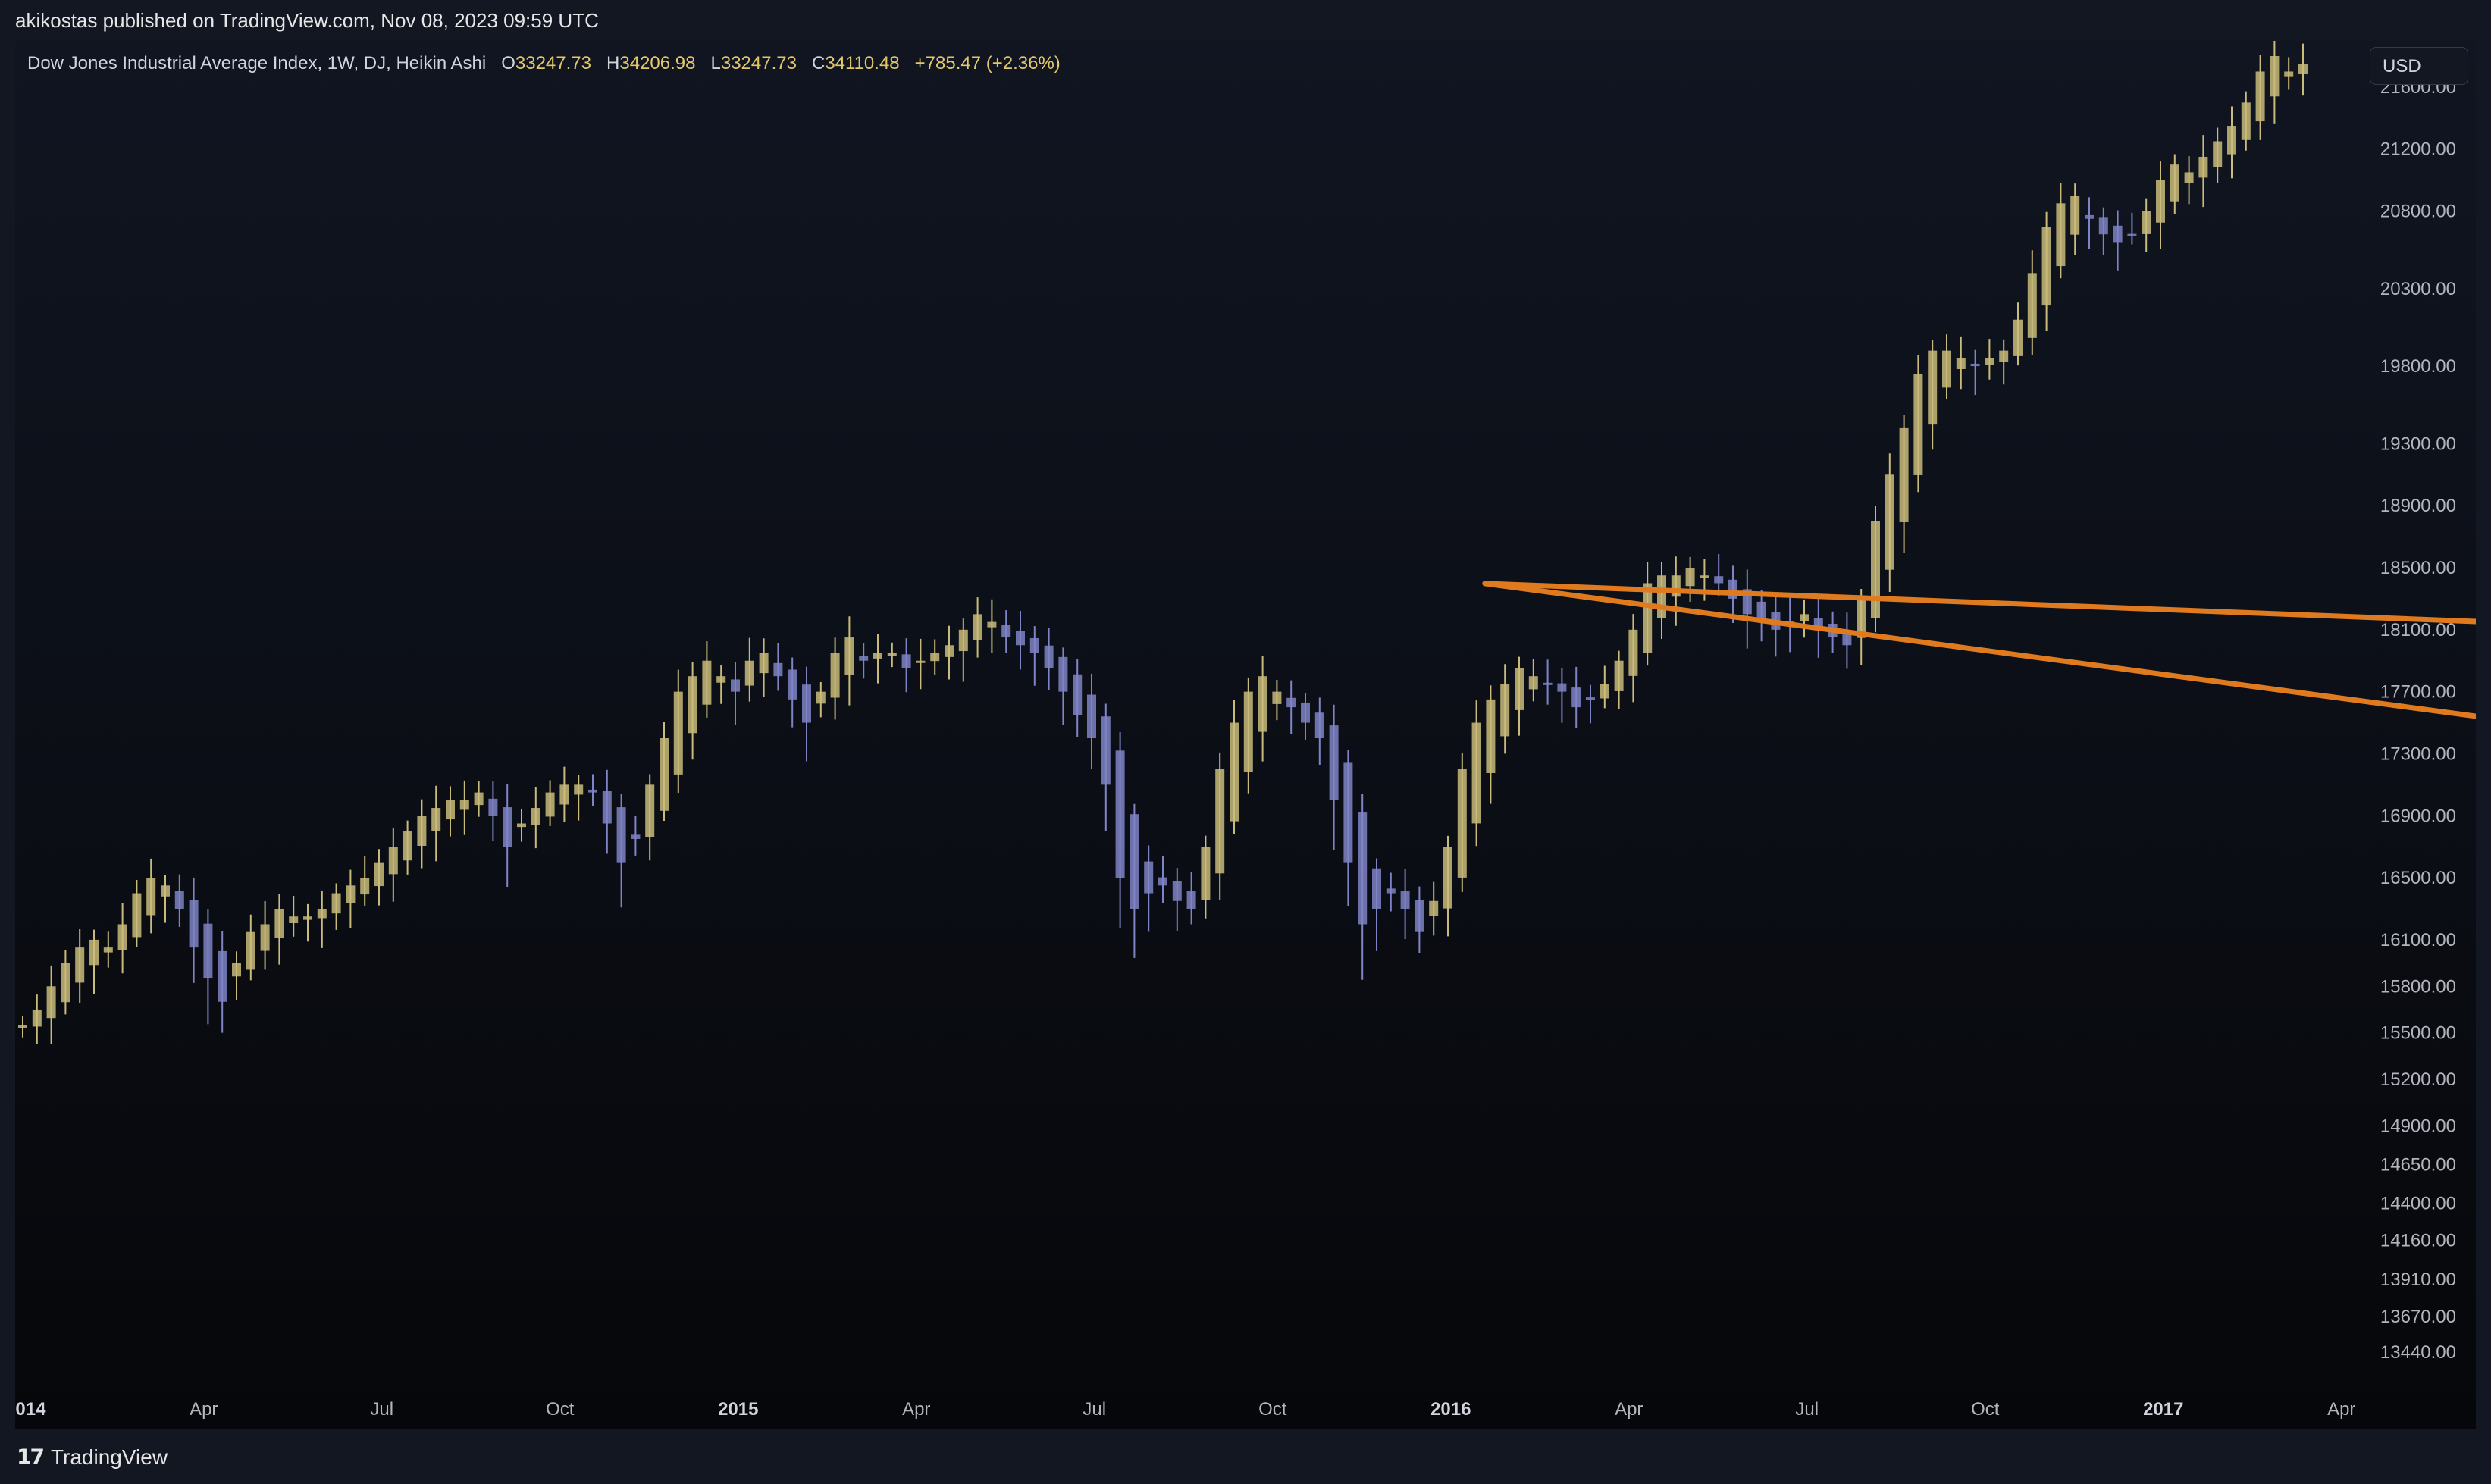 This screenshot has height=1484, width=2491. What do you see at coordinates (2418, 568) in the screenshot?
I see `y-tick-label: 18500.00` at bounding box center [2418, 568].